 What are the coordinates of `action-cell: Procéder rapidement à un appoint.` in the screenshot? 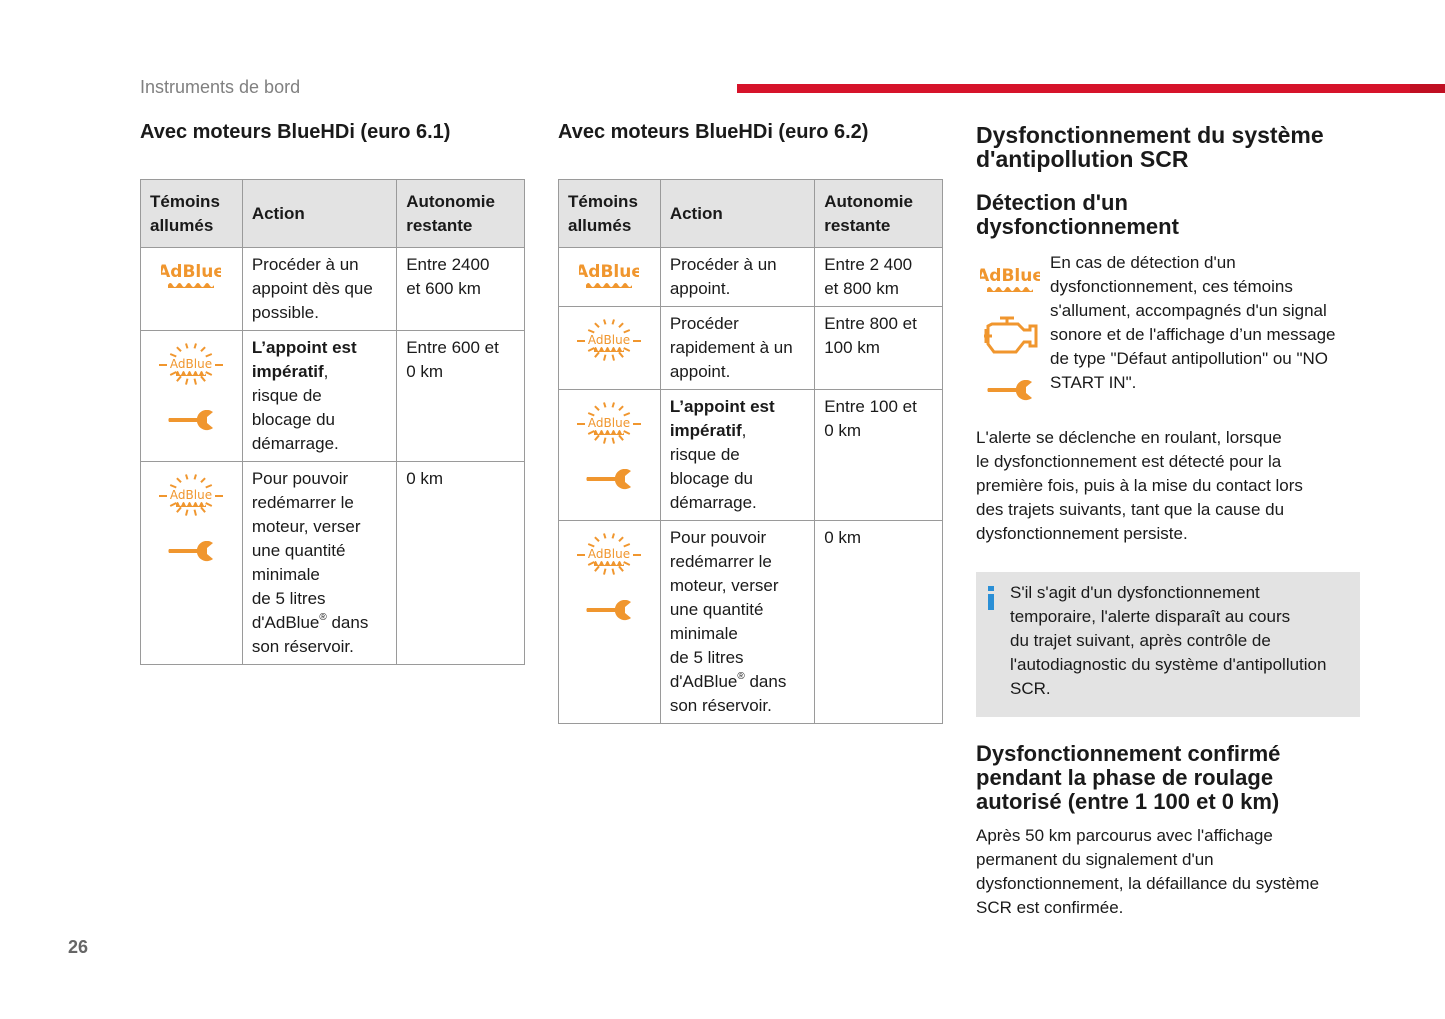 It's located at (737, 348).